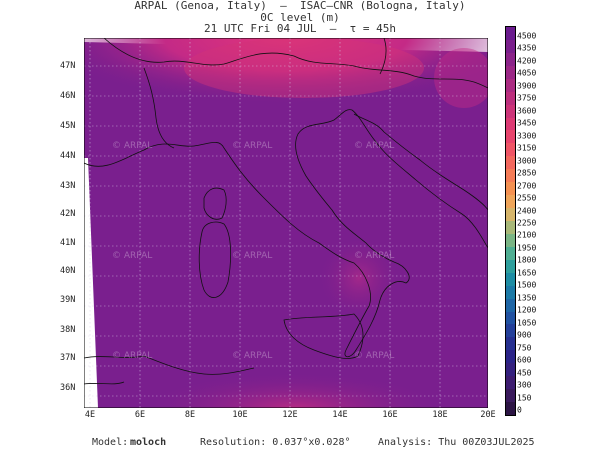 Image resolution: width=600 pixels, height=450 pixels. I want to click on lon-label: 12E, so click(290, 415).